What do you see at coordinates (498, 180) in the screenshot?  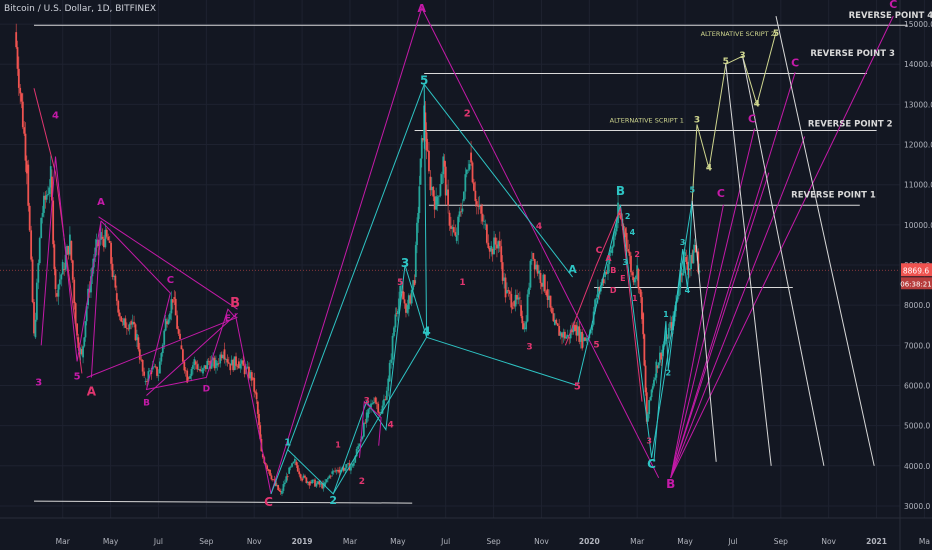 I see `abc-top-line` at bounding box center [498, 180].